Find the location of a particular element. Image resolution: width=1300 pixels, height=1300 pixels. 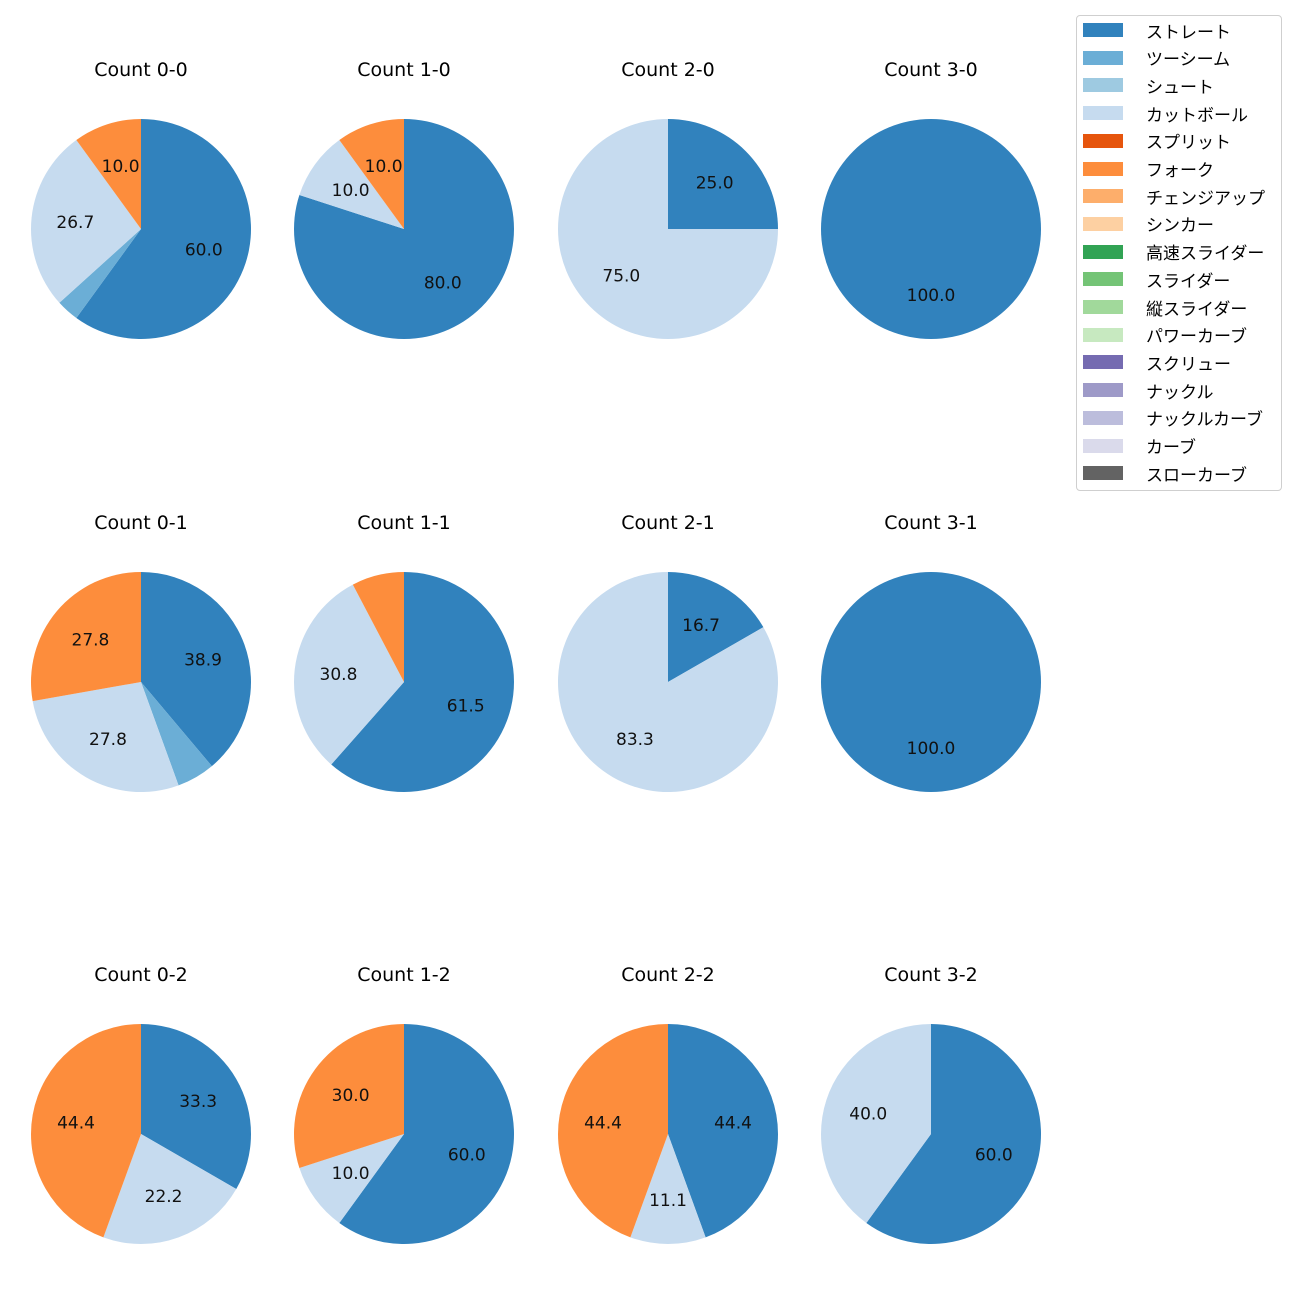

legend-label: スプリット is located at coordinates (1188, 143).